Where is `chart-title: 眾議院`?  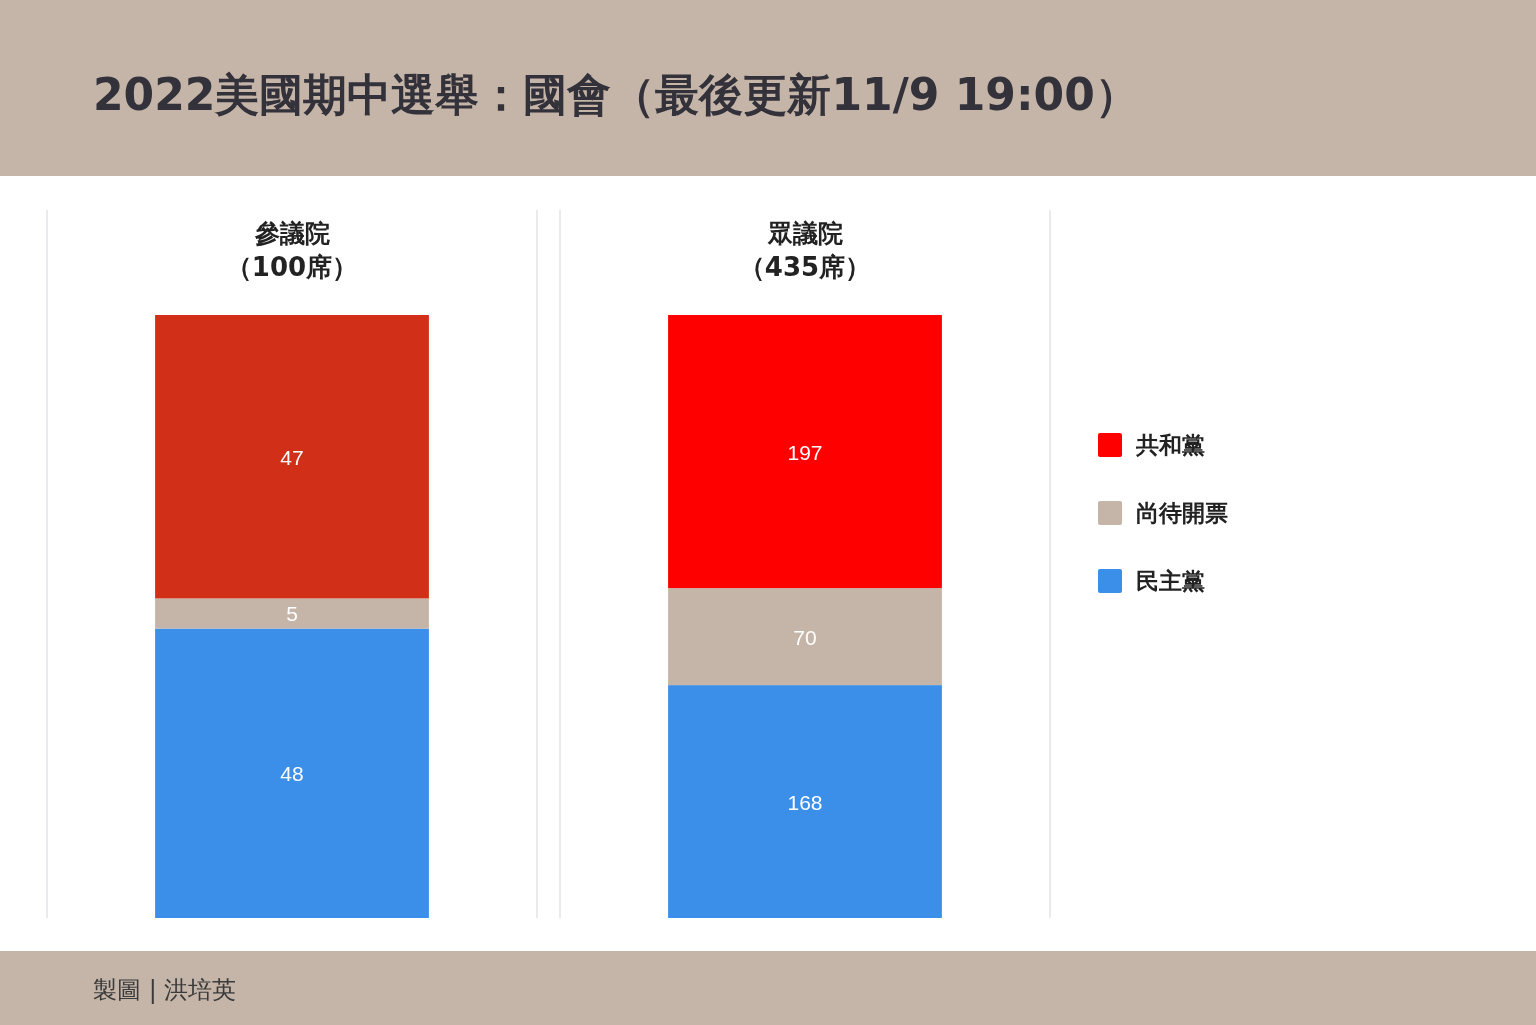
chart-title: 眾議院 is located at coordinates (804, 233).